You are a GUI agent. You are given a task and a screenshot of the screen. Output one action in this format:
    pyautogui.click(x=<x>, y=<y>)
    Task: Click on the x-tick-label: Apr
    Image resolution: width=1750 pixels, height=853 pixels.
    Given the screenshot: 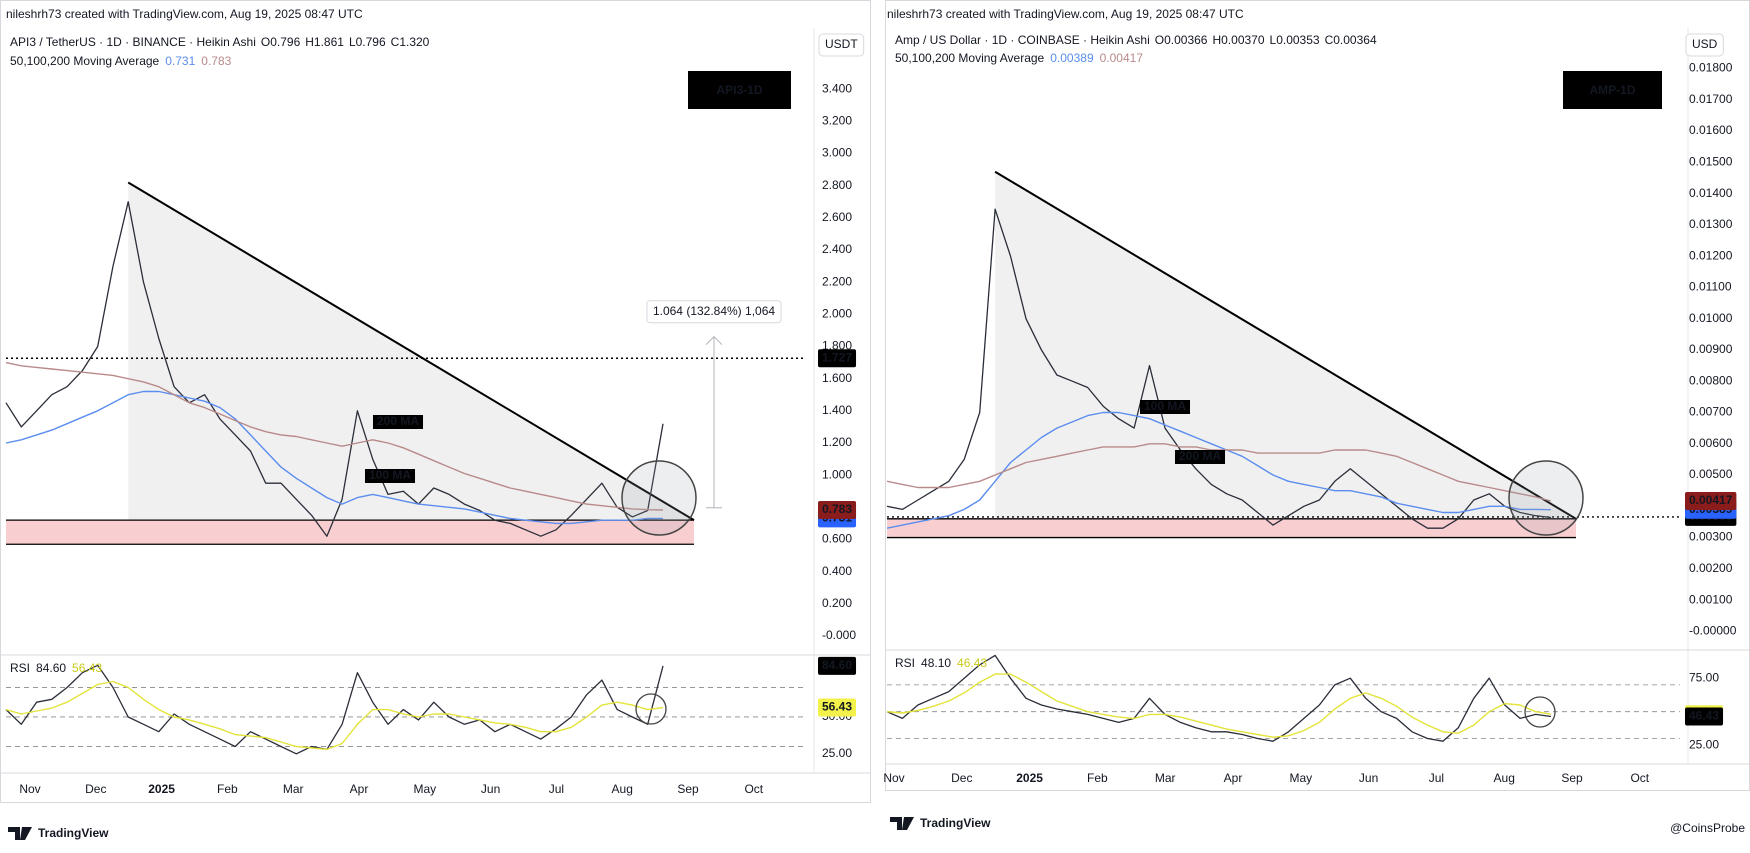 What is the action you would take?
    pyautogui.click(x=1233, y=778)
    